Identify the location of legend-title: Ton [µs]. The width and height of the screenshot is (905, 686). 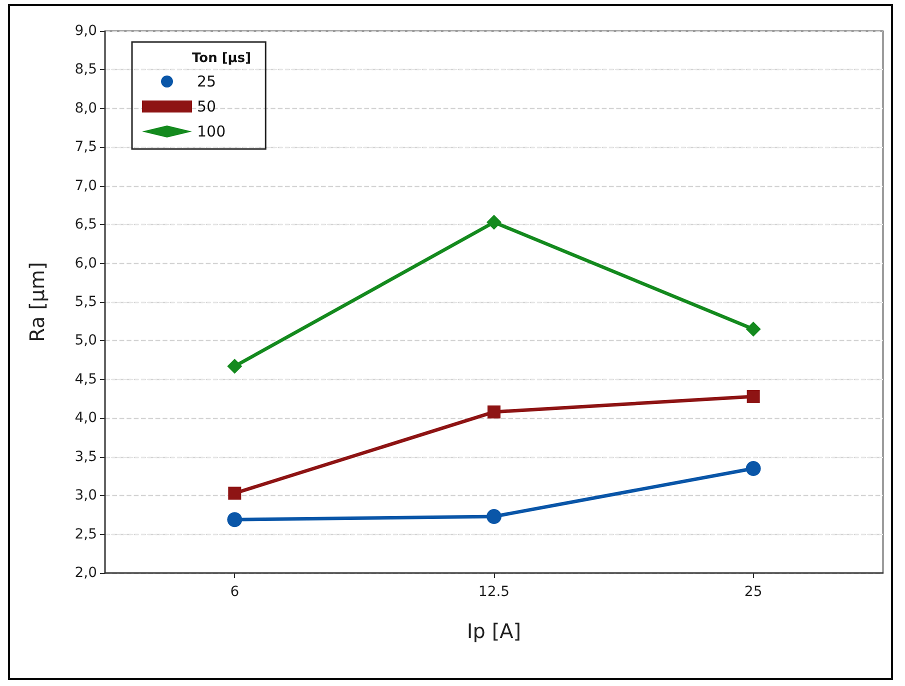
(222, 58).